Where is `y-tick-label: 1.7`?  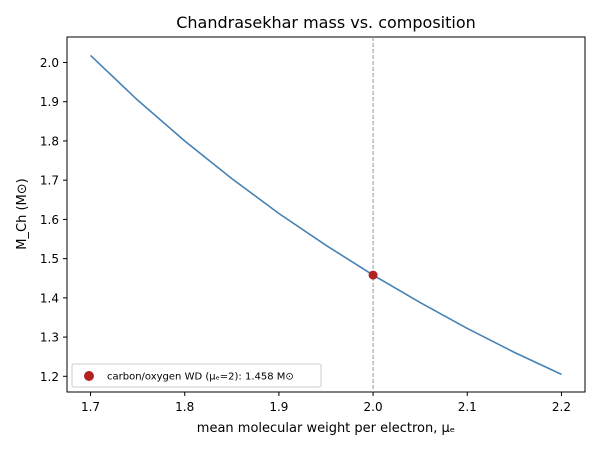
y-tick-label: 1.7 is located at coordinates (49, 181).